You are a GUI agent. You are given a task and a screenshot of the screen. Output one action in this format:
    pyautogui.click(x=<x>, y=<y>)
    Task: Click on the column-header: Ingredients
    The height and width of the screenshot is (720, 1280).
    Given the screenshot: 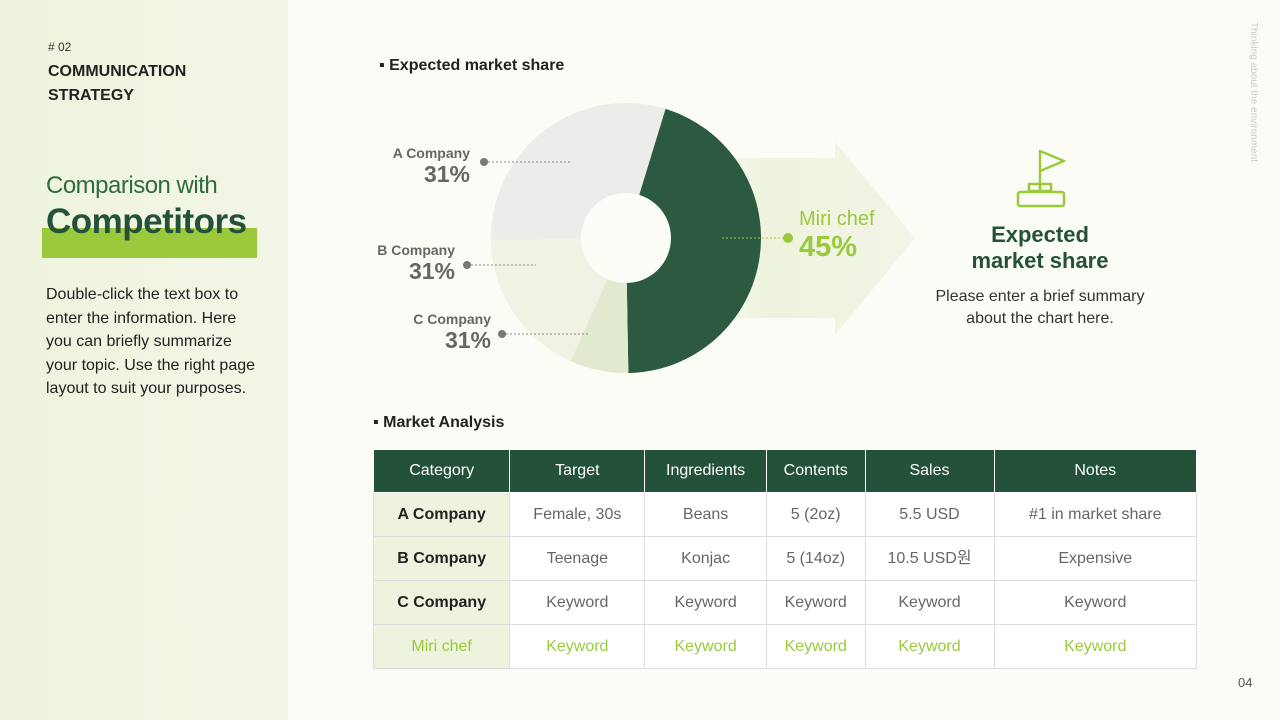 What is the action you would take?
    pyautogui.click(x=705, y=471)
    